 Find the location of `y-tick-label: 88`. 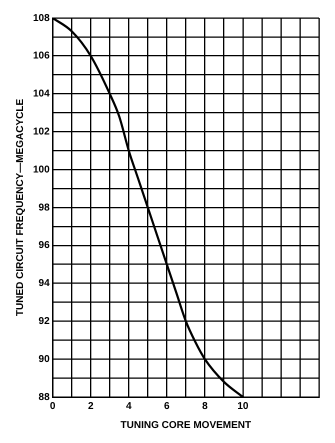

y-tick-label: 88 is located at coordinates (44, 397).